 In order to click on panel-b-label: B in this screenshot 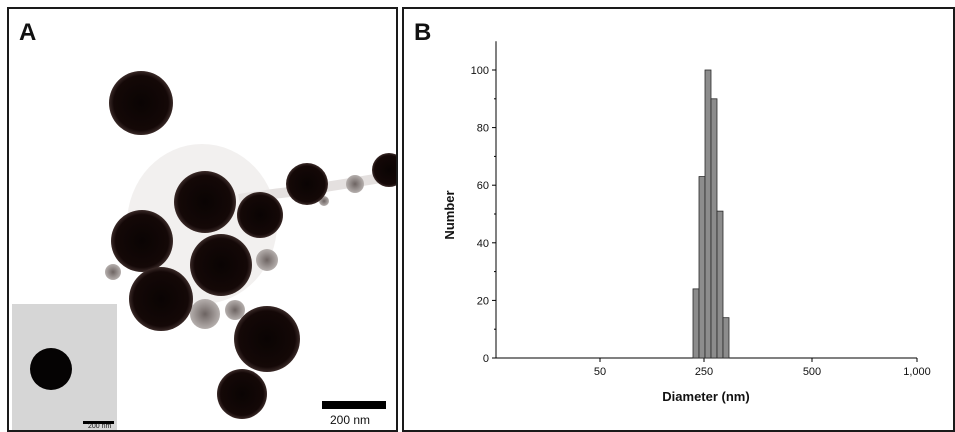, I will do `click(423, 32)`.